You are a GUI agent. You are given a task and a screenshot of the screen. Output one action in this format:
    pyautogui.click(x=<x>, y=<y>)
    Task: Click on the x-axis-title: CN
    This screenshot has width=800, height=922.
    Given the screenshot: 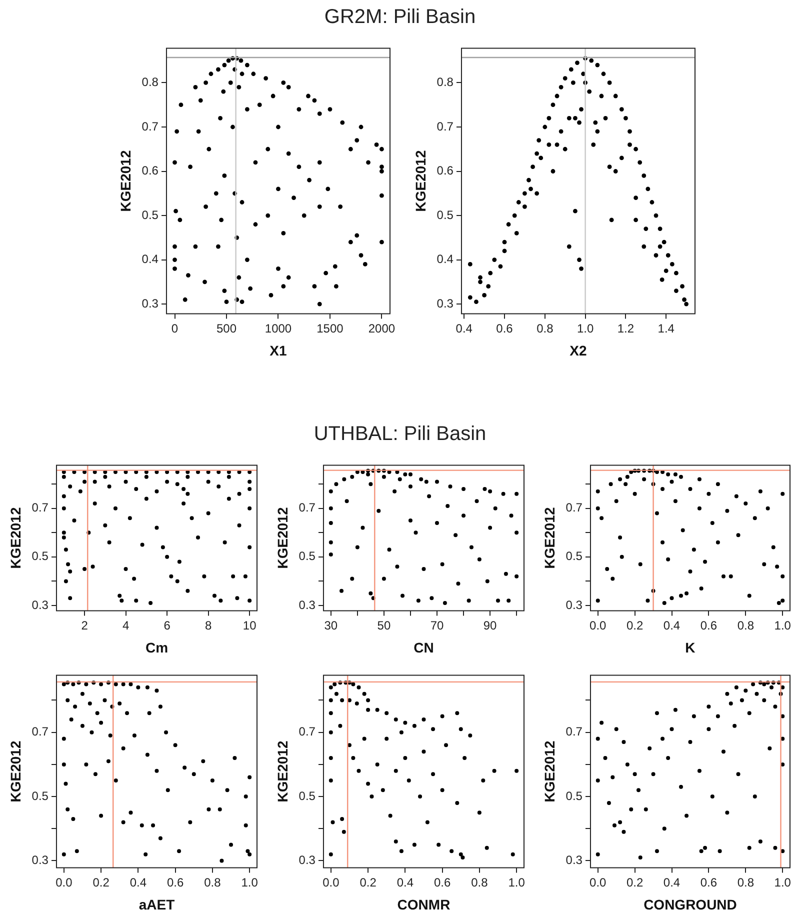 What is the action you would take?
    pyautogui.click(x=424, y=647)
    